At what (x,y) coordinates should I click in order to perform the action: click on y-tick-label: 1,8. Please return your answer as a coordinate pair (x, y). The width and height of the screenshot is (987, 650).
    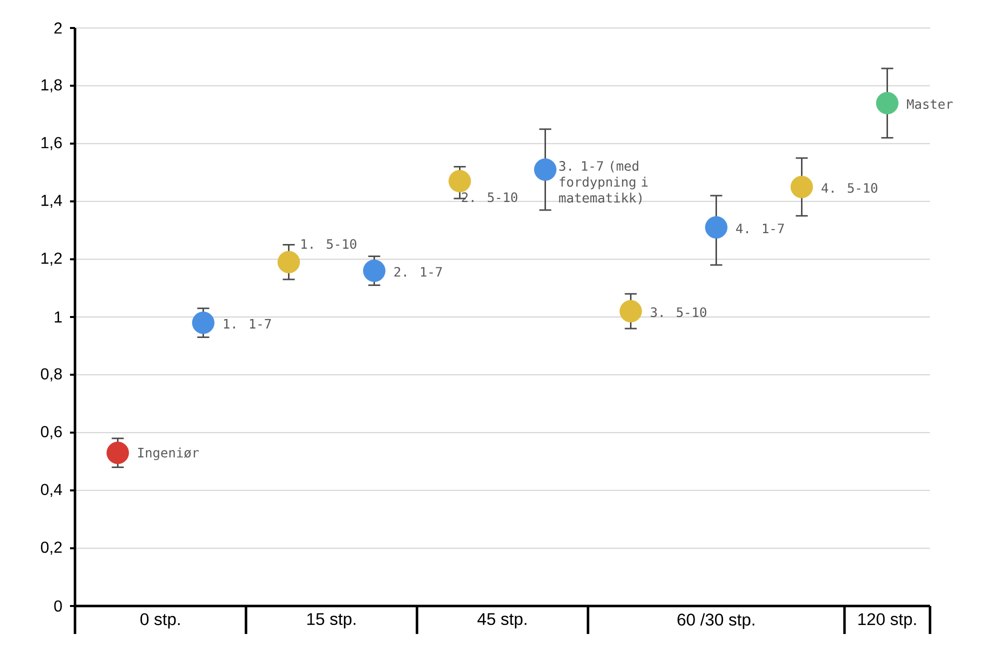
    Looking at the image, I should click on (52, 85).